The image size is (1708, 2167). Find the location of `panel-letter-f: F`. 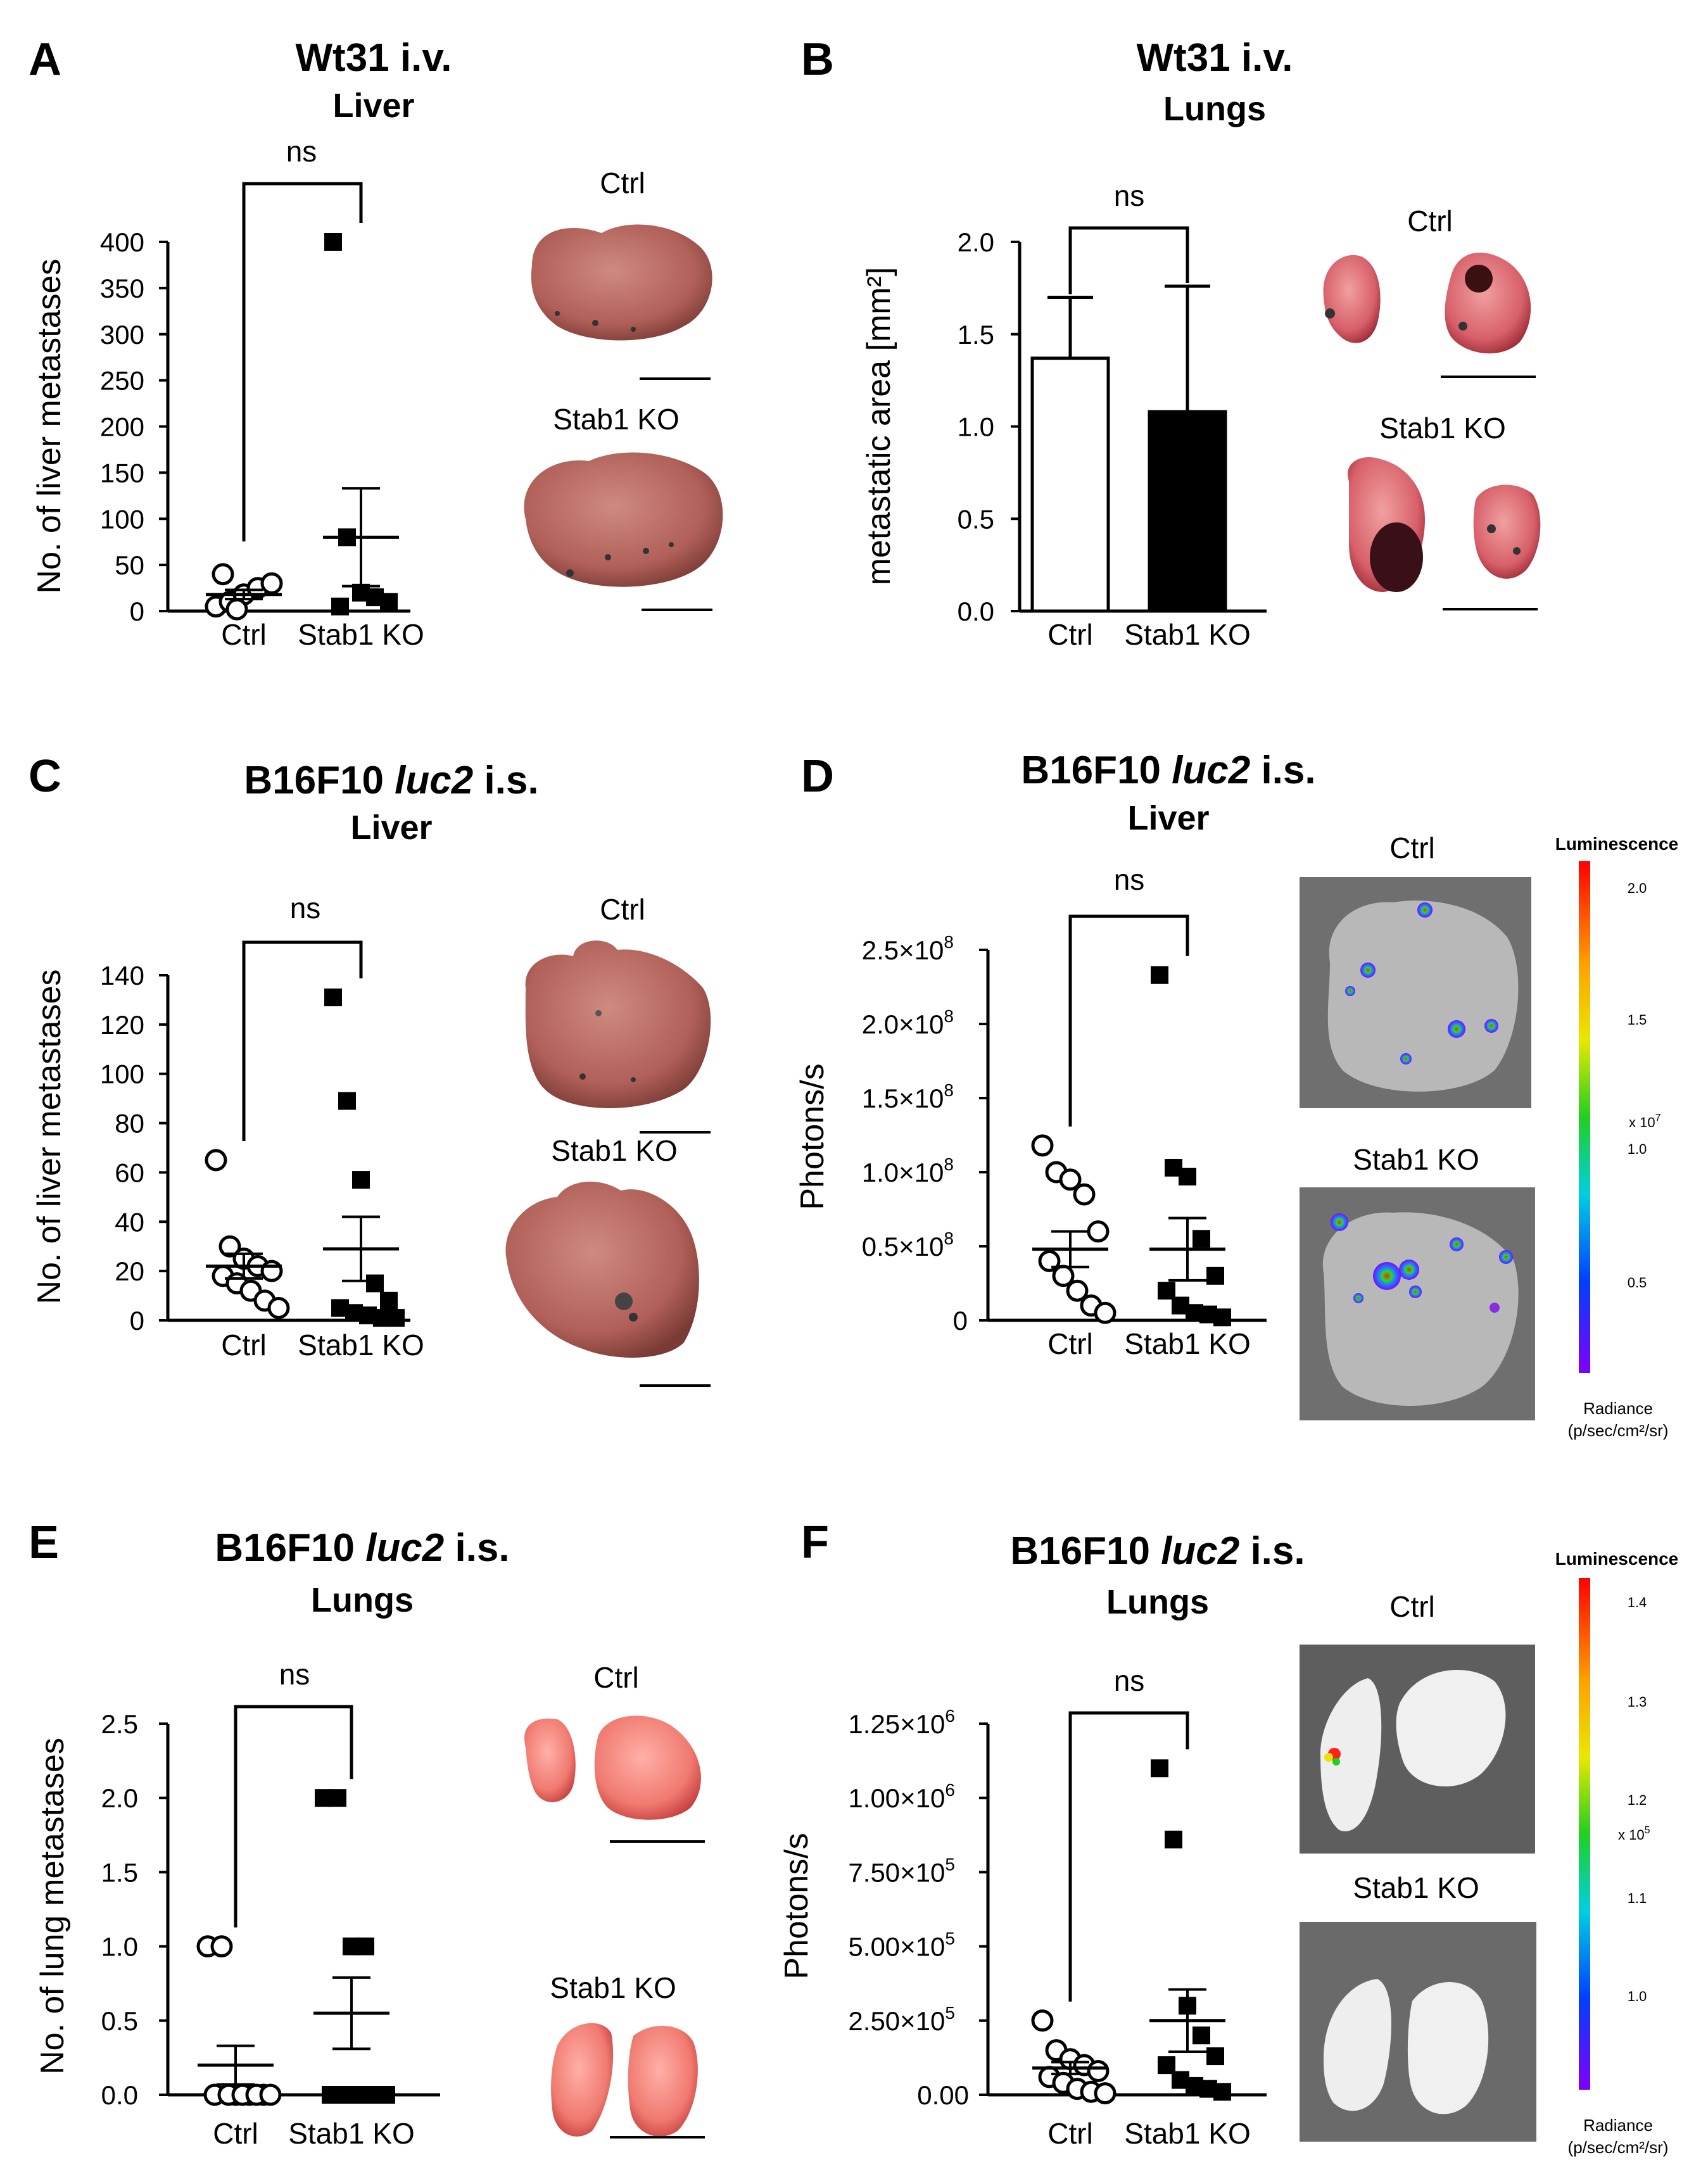

panel-letter-f: F is located at coordinates (815, 1542).